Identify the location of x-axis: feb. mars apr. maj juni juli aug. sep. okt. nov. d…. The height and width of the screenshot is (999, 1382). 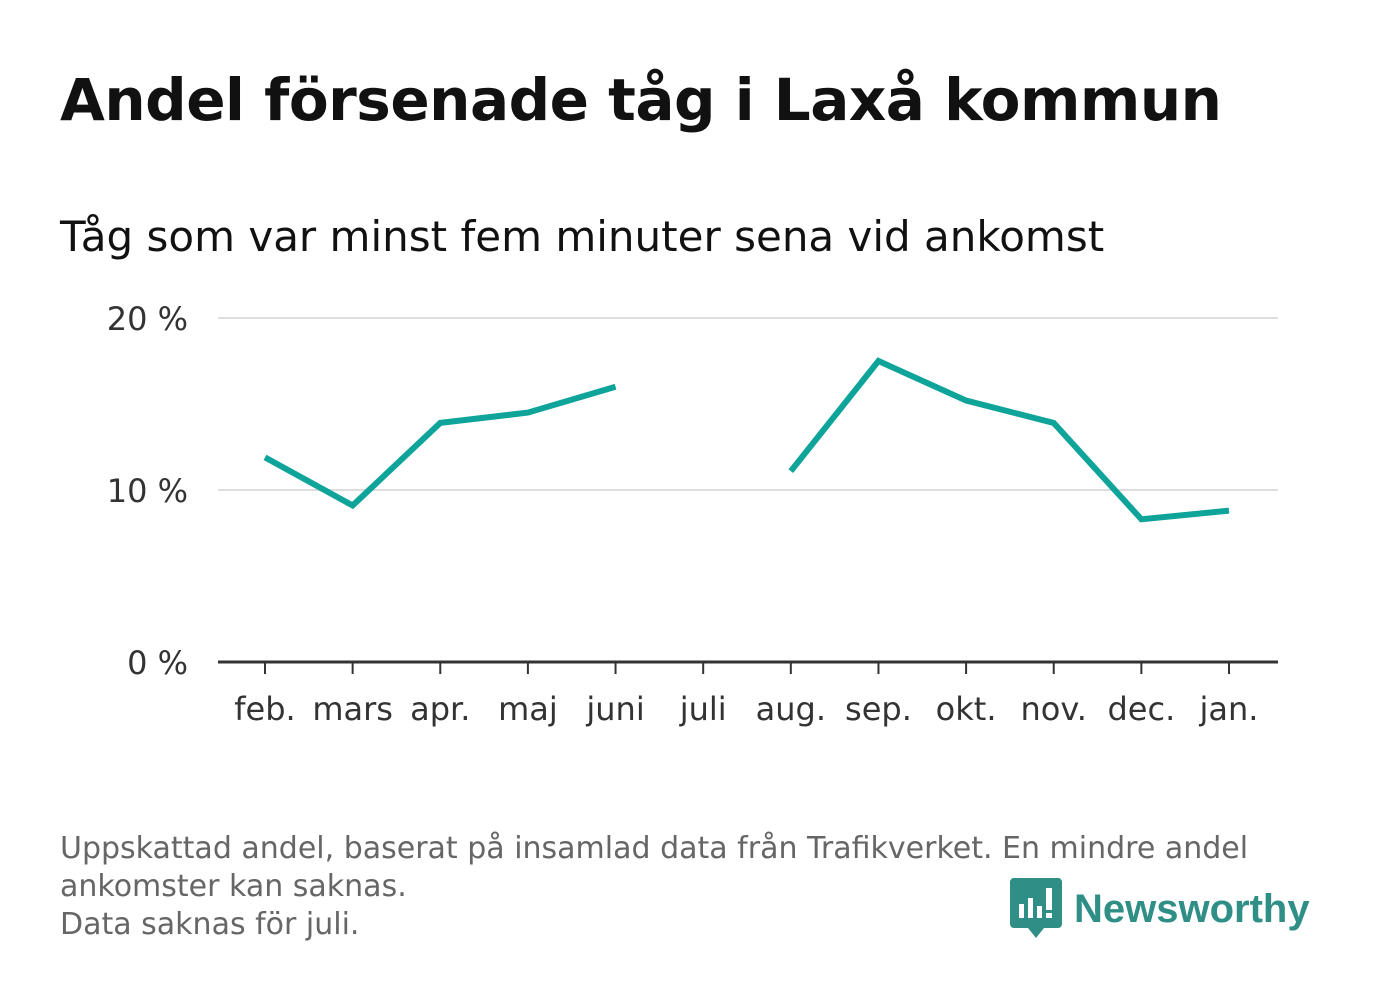
(748, 694).